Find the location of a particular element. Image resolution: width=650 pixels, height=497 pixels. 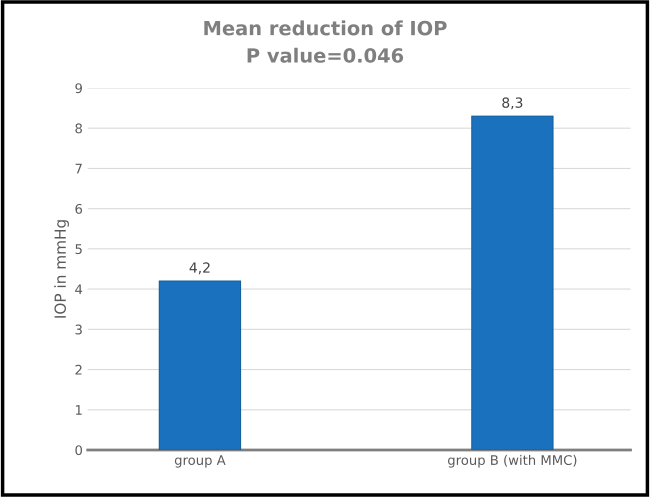

y-tick-label: 2 is located at coordinates (78, 369).